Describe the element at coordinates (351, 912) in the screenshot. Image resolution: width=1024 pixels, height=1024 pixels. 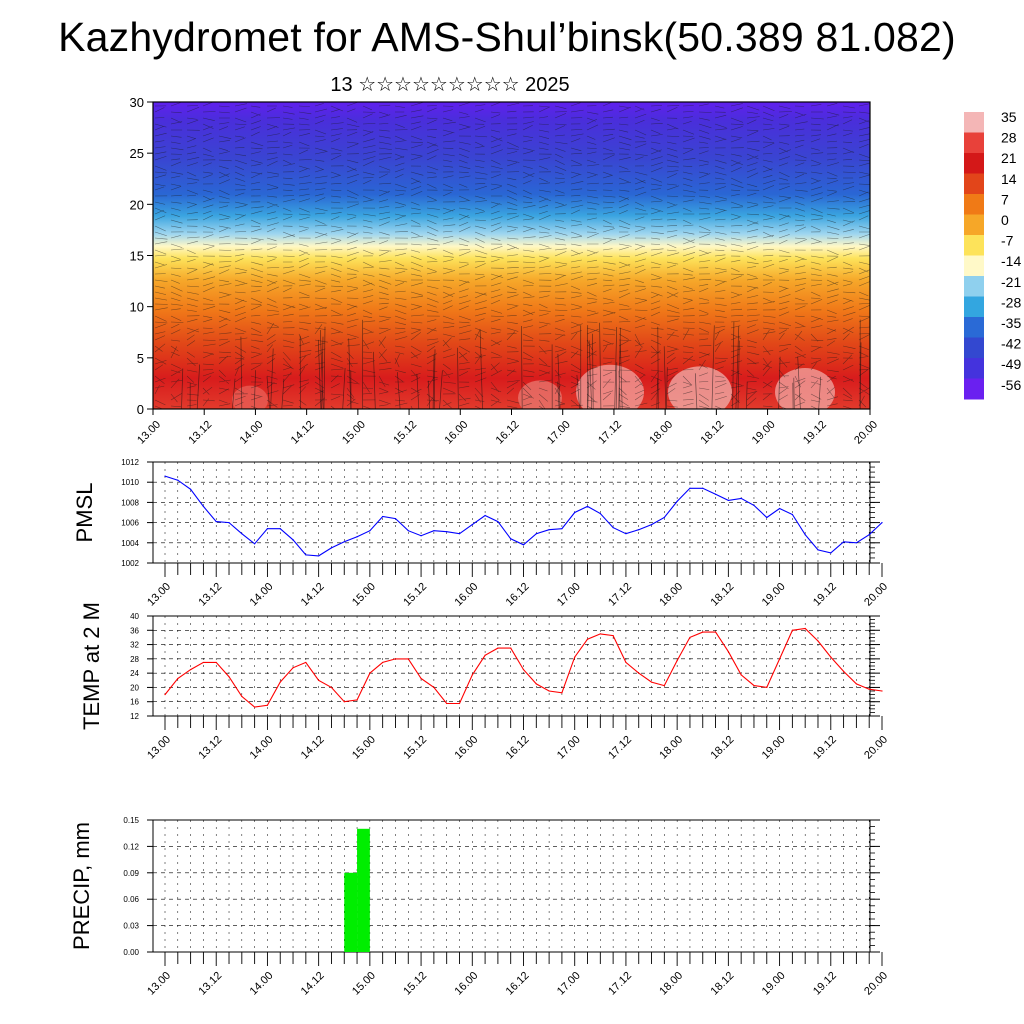
I see `precip-bar` at that location.